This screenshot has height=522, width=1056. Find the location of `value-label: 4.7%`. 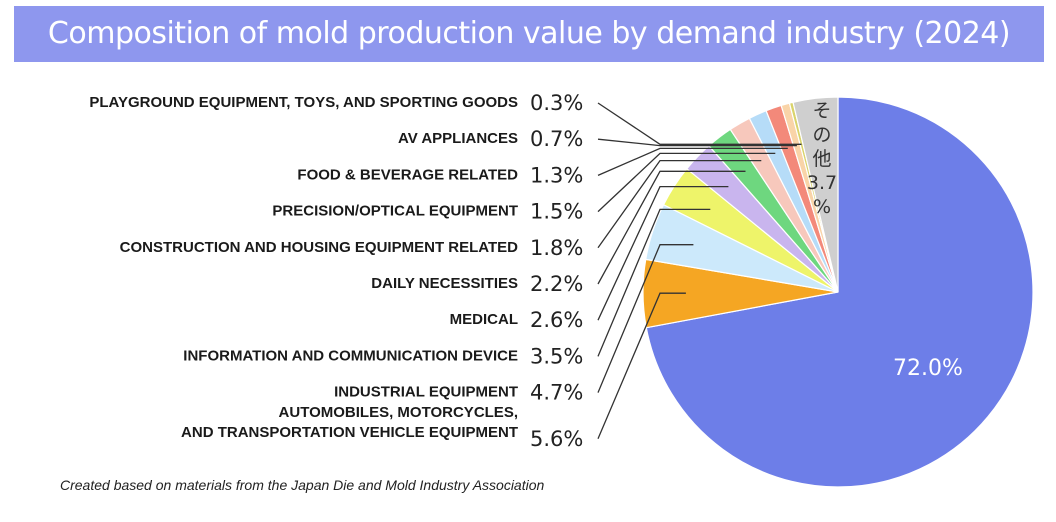

value-label: 4.7% is located at coordinates (556, 393).